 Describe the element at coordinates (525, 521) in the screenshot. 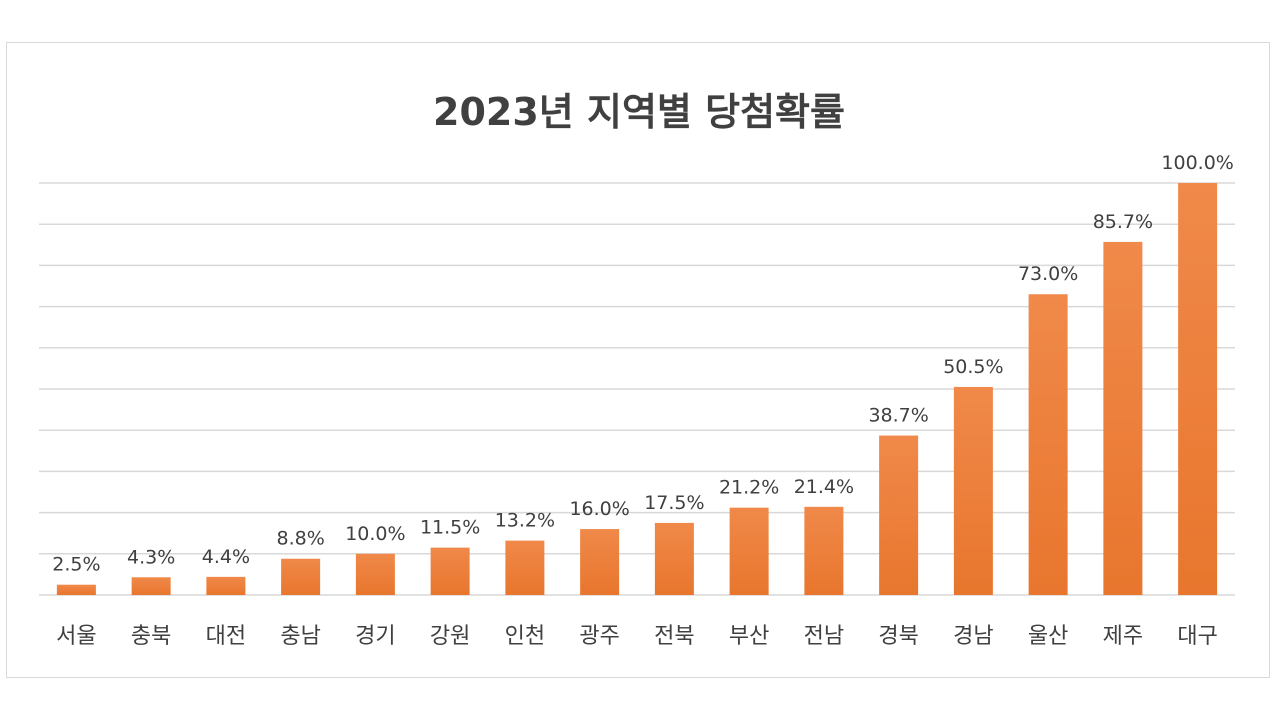

I see `data-label: 13.2%` at that location.